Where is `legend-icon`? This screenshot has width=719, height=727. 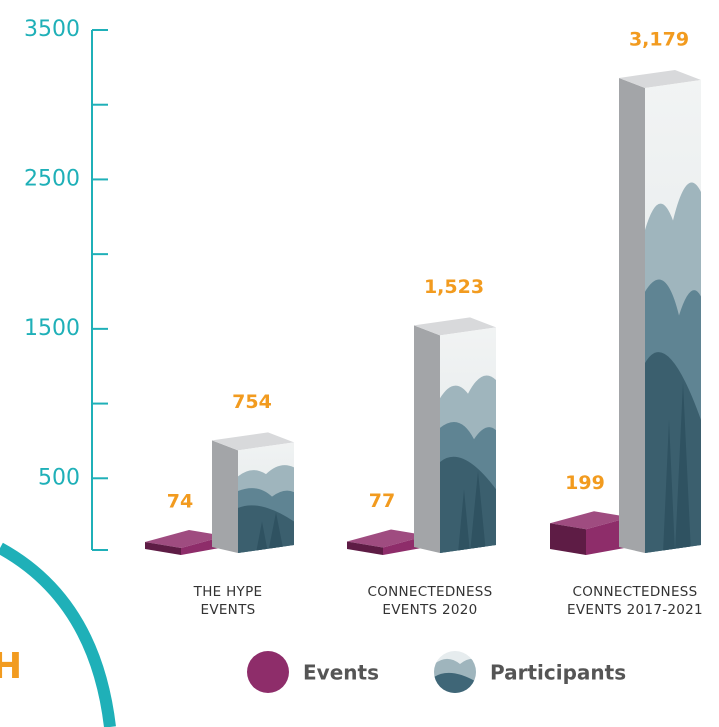 legend-icon is located at coordinates (455, 672).